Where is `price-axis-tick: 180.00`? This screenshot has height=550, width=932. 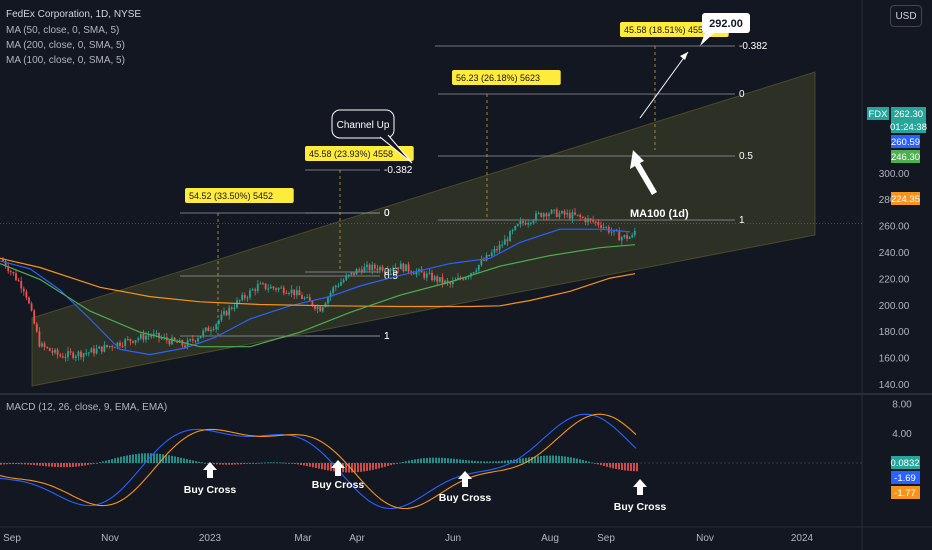 price-axis-tick: 180.00 is located at coordinates (894, 332).